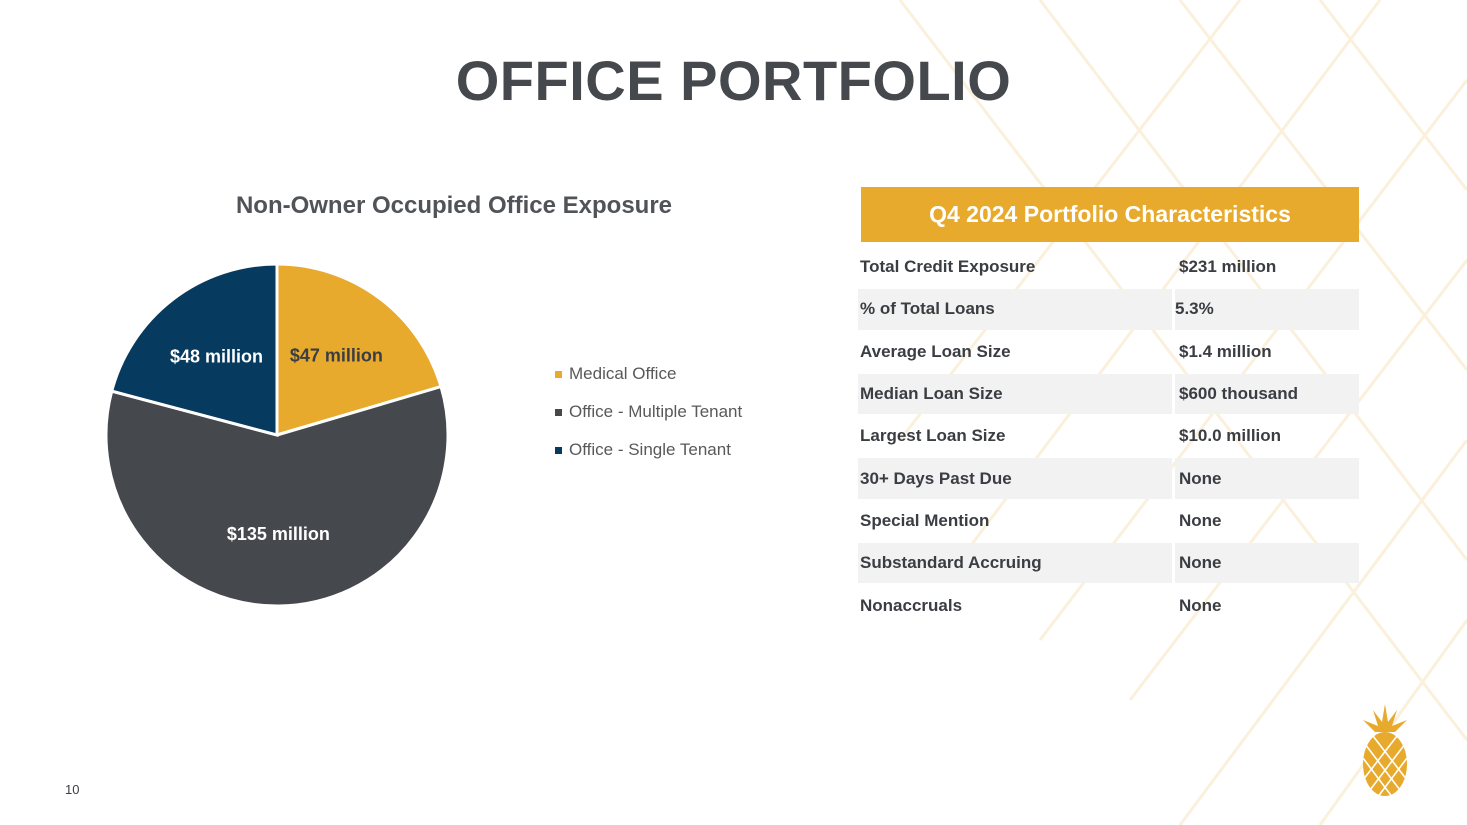 This screenshot has width=1467, height=825. I want to click on legend-item: Office - Single Tenant, so click(648, 450).